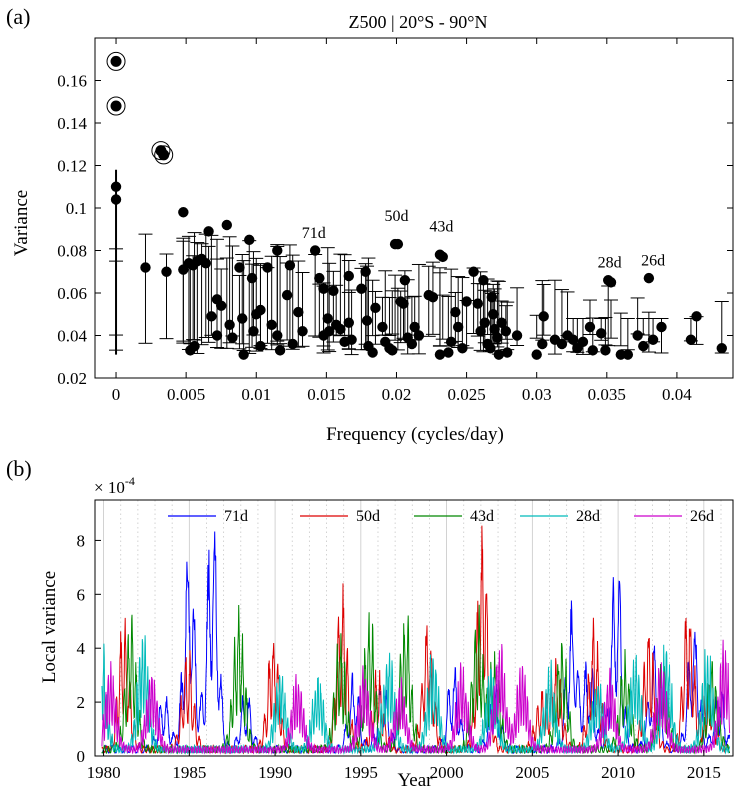  What do you see at coordinates (416, 697) in the screenshot?
I see `series-line-26d` at bounding box center [416, 697].